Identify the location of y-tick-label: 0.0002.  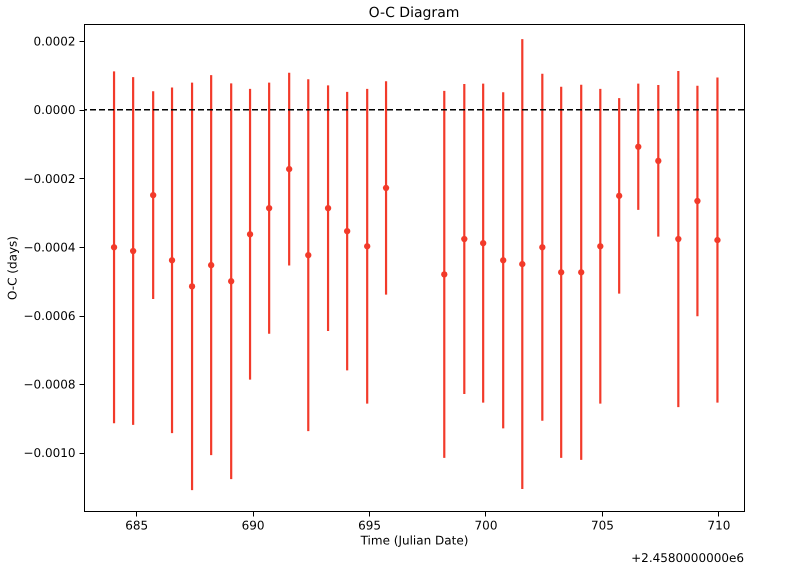
(55, 41).